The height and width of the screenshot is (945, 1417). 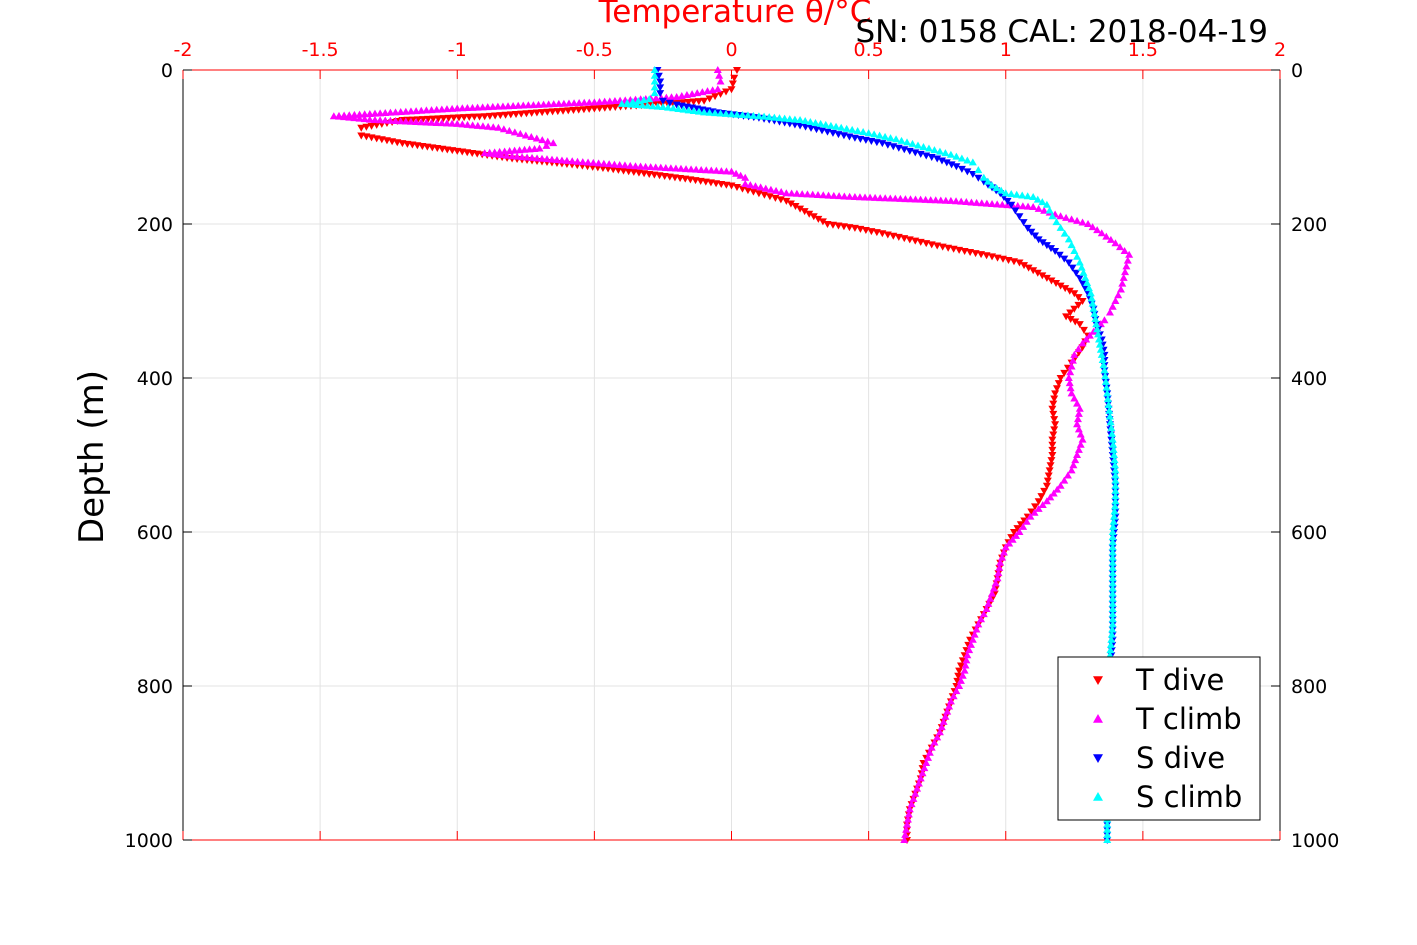 I want to click on legend-marker, so click(x=1098, y=718).